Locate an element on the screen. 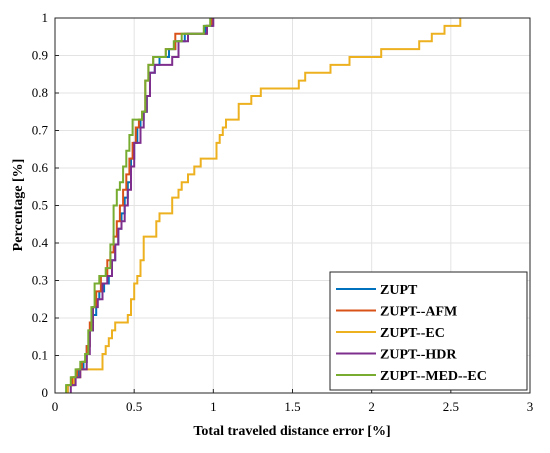 This screenshot has width=550, height=453. x-axis: 0 0.5 1 1.5 2 2.5 3 is located at coordinates (293, 401).